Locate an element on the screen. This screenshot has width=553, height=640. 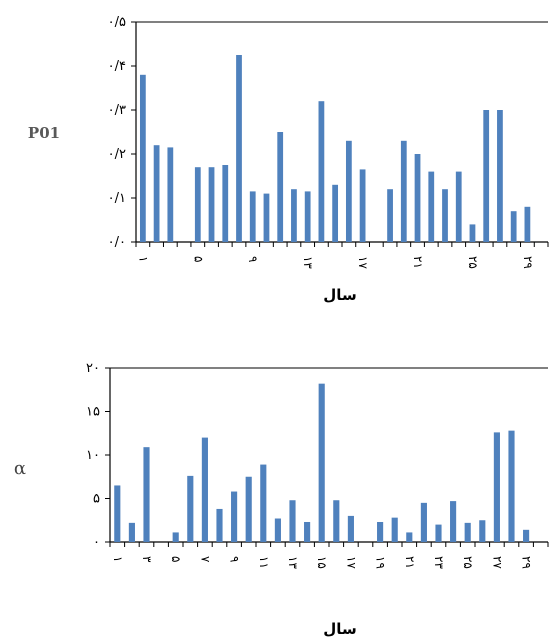
alpha-y-tick-label: ۰ is located at coordinates (96, 542).